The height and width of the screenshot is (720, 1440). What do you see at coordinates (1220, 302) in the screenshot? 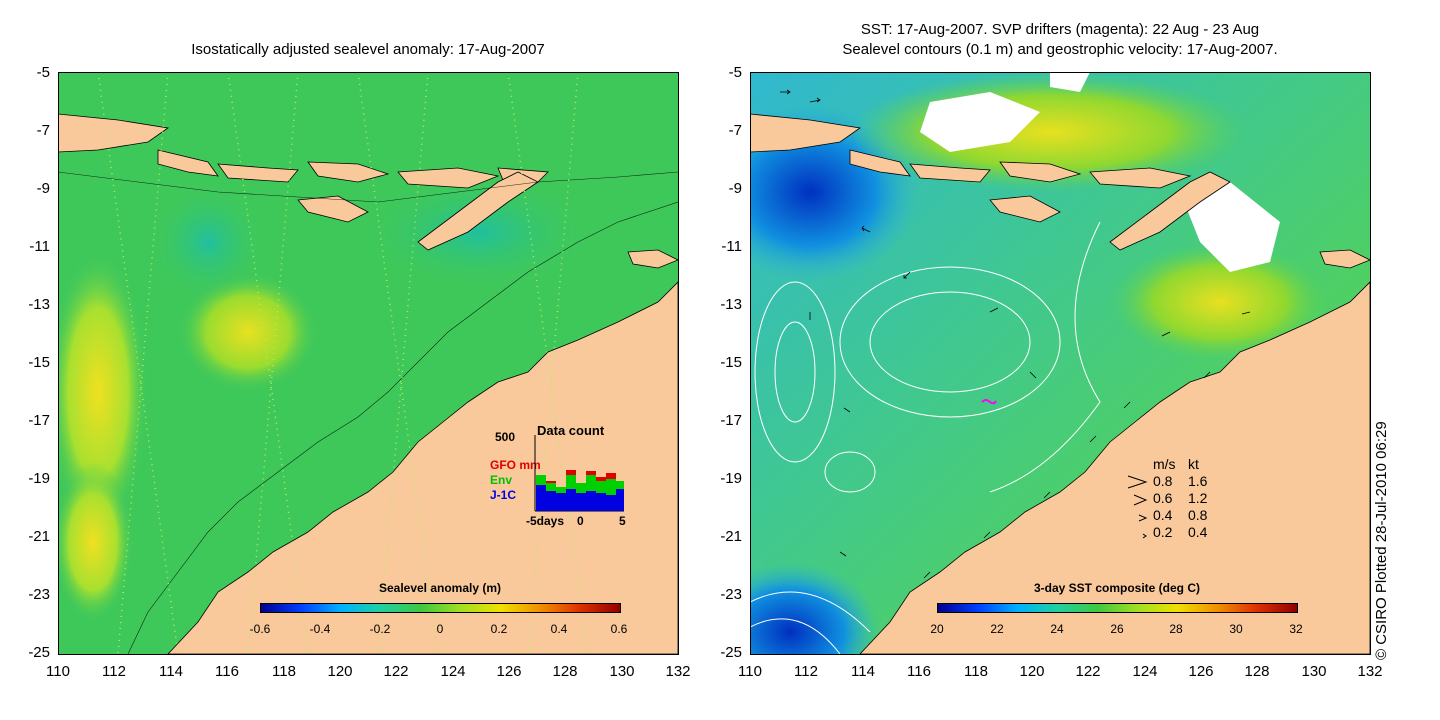
I see `warm-water-timor` at bounding box center [1220, 302].